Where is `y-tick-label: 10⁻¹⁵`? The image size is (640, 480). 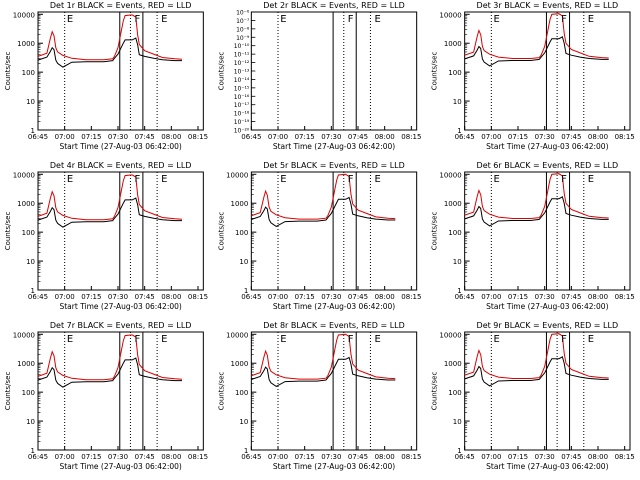
y-tick-label: 10⁻¹⁵ is located at coordinates (242, 88).